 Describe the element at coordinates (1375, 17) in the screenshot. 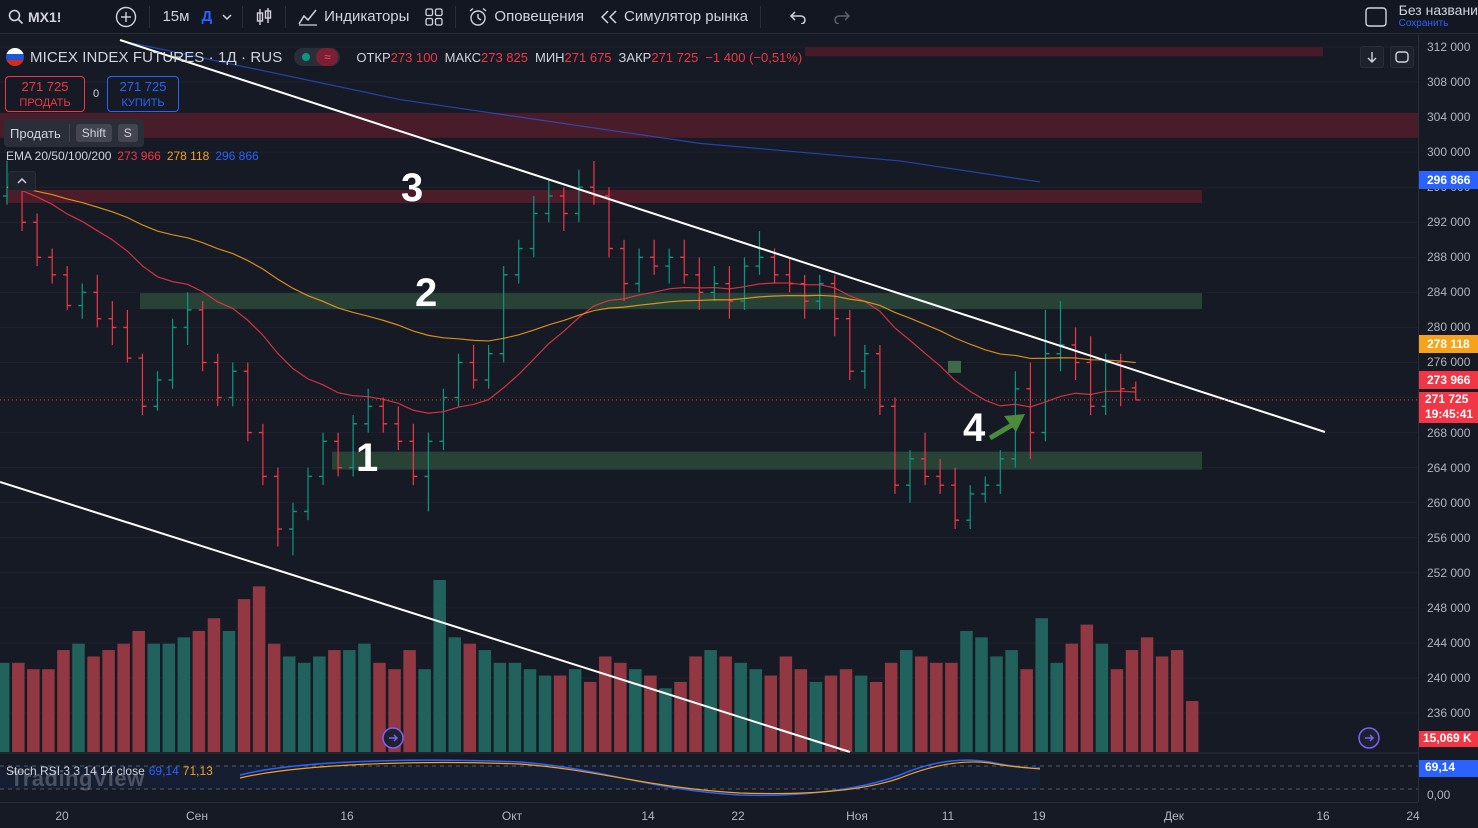

I see `layout-icon` at that location.